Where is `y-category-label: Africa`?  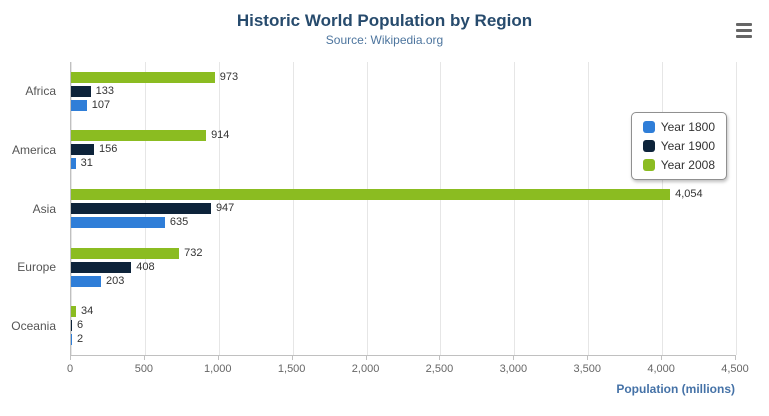
y-category-label: Africa is located at coordinates (40, 91).